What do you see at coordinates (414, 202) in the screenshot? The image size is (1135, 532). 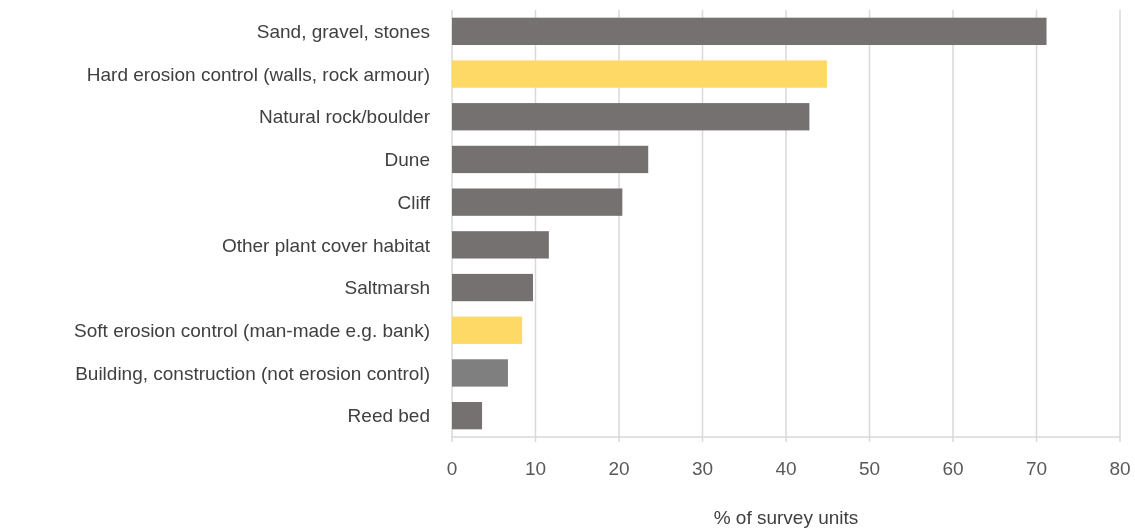 I see `y-tick-label: Cliff` at bounding box center [414, 202].